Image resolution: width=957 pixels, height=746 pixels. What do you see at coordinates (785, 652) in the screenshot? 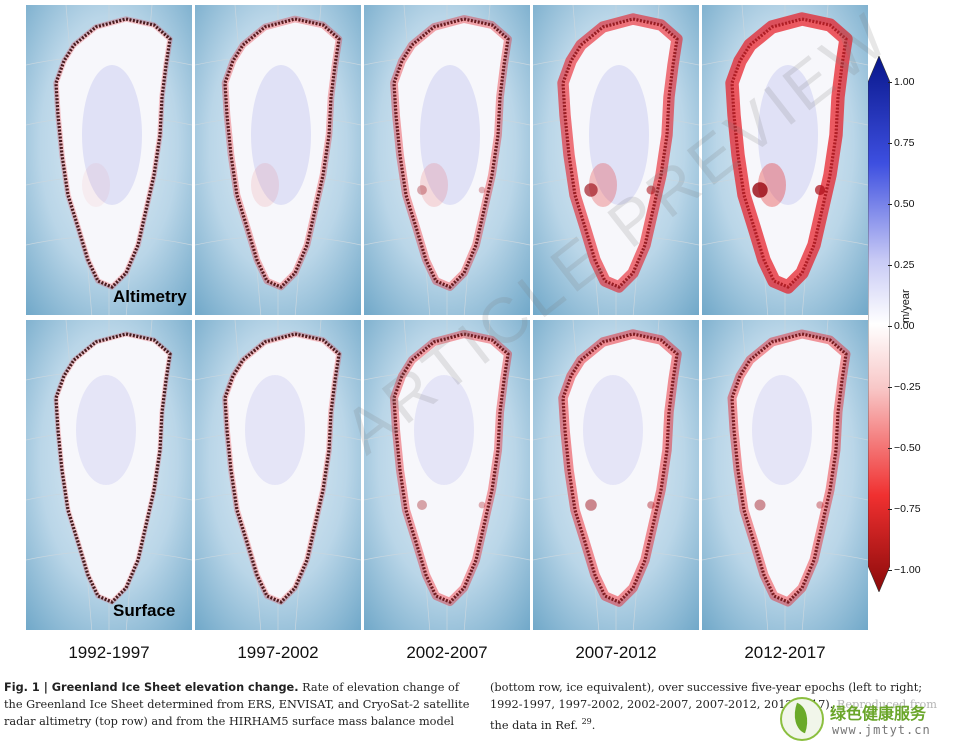
I see `epoch-label: 2012-2017` at bounding box center [785, 652].